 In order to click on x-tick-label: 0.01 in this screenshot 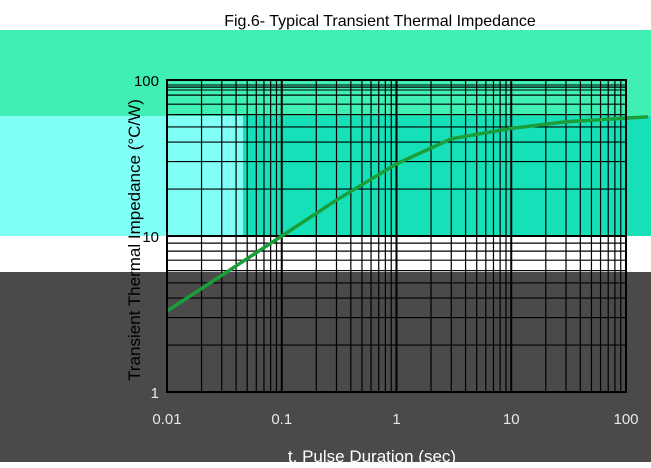, I will do `click(166, 419)`.